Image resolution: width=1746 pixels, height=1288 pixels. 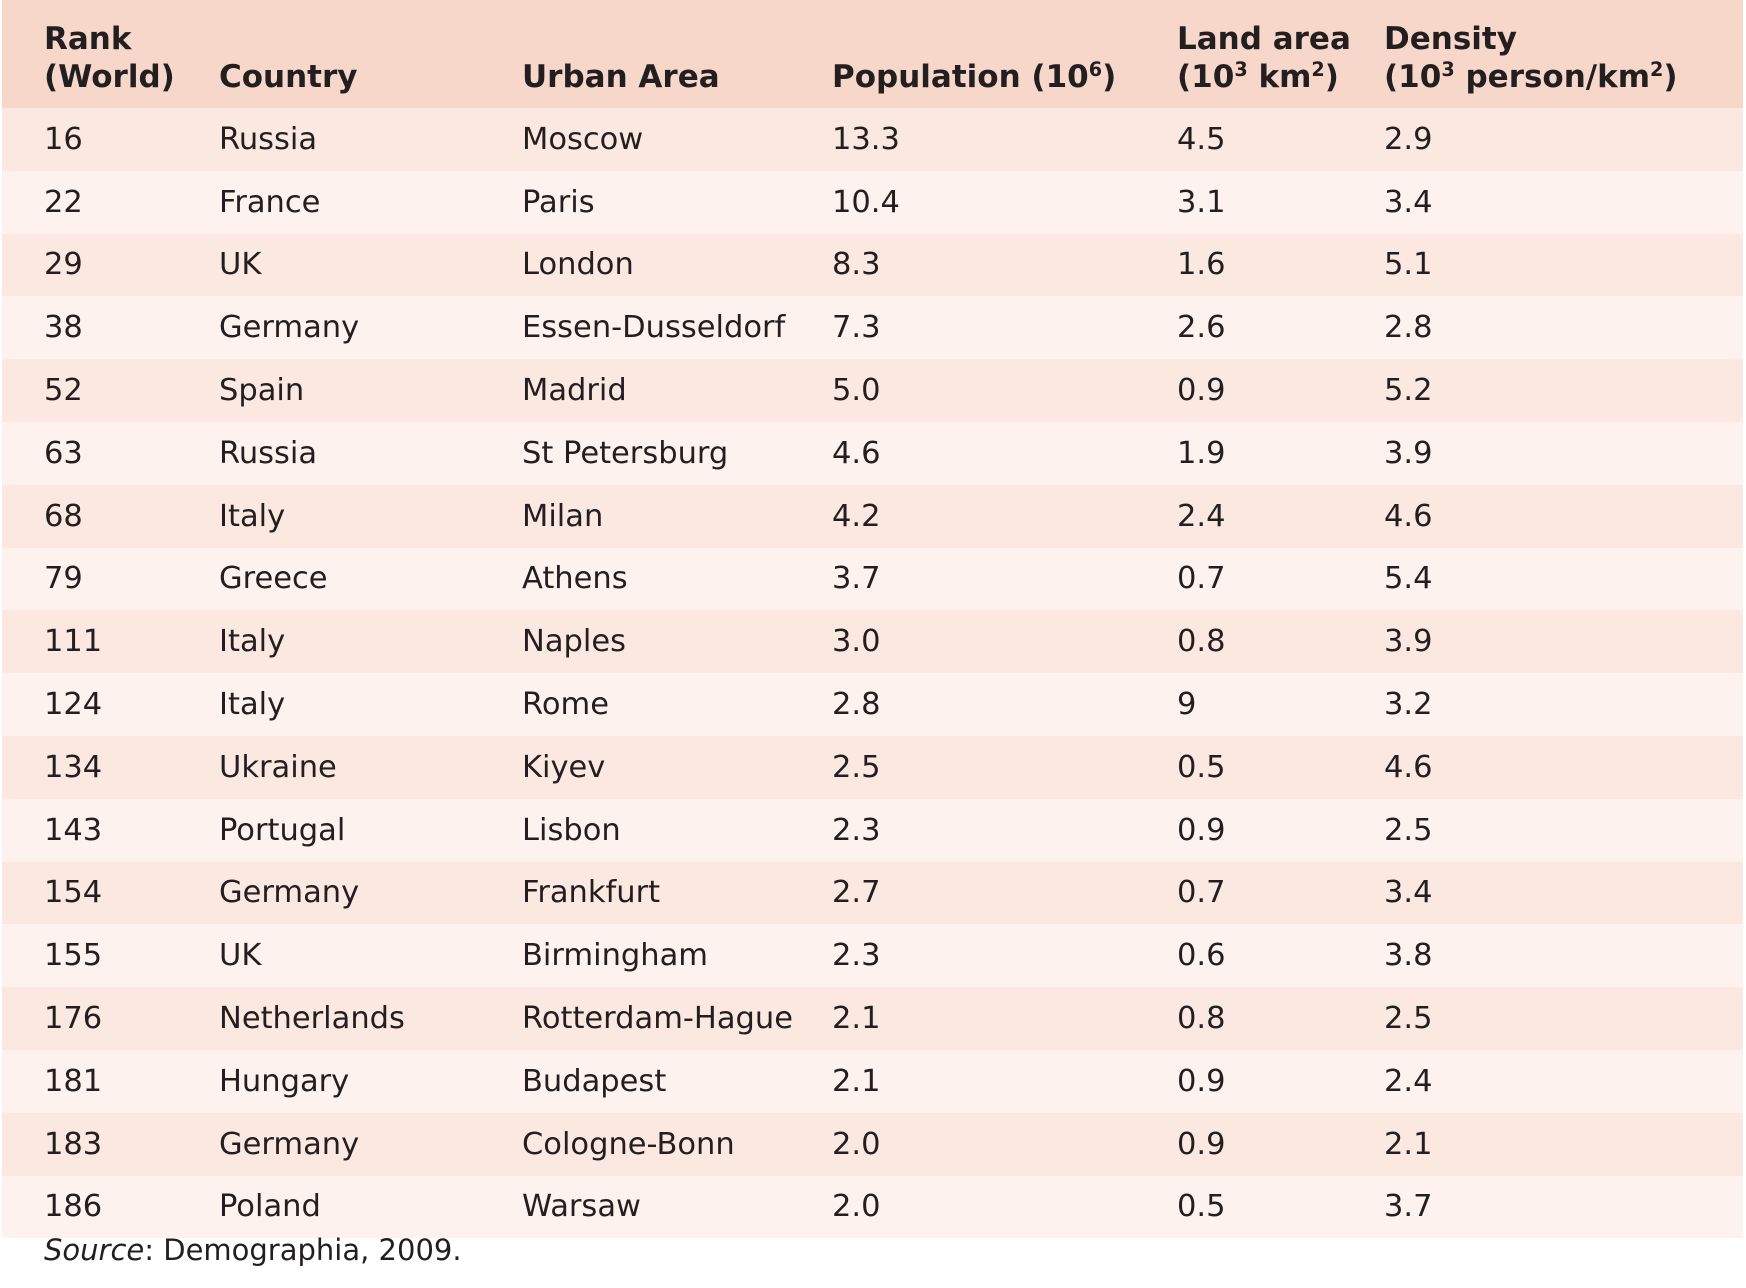 What do you see at coordinates (856, 893) in the screenshot?
I see `cell-population: 2.7` at bounding box center [856, 893].